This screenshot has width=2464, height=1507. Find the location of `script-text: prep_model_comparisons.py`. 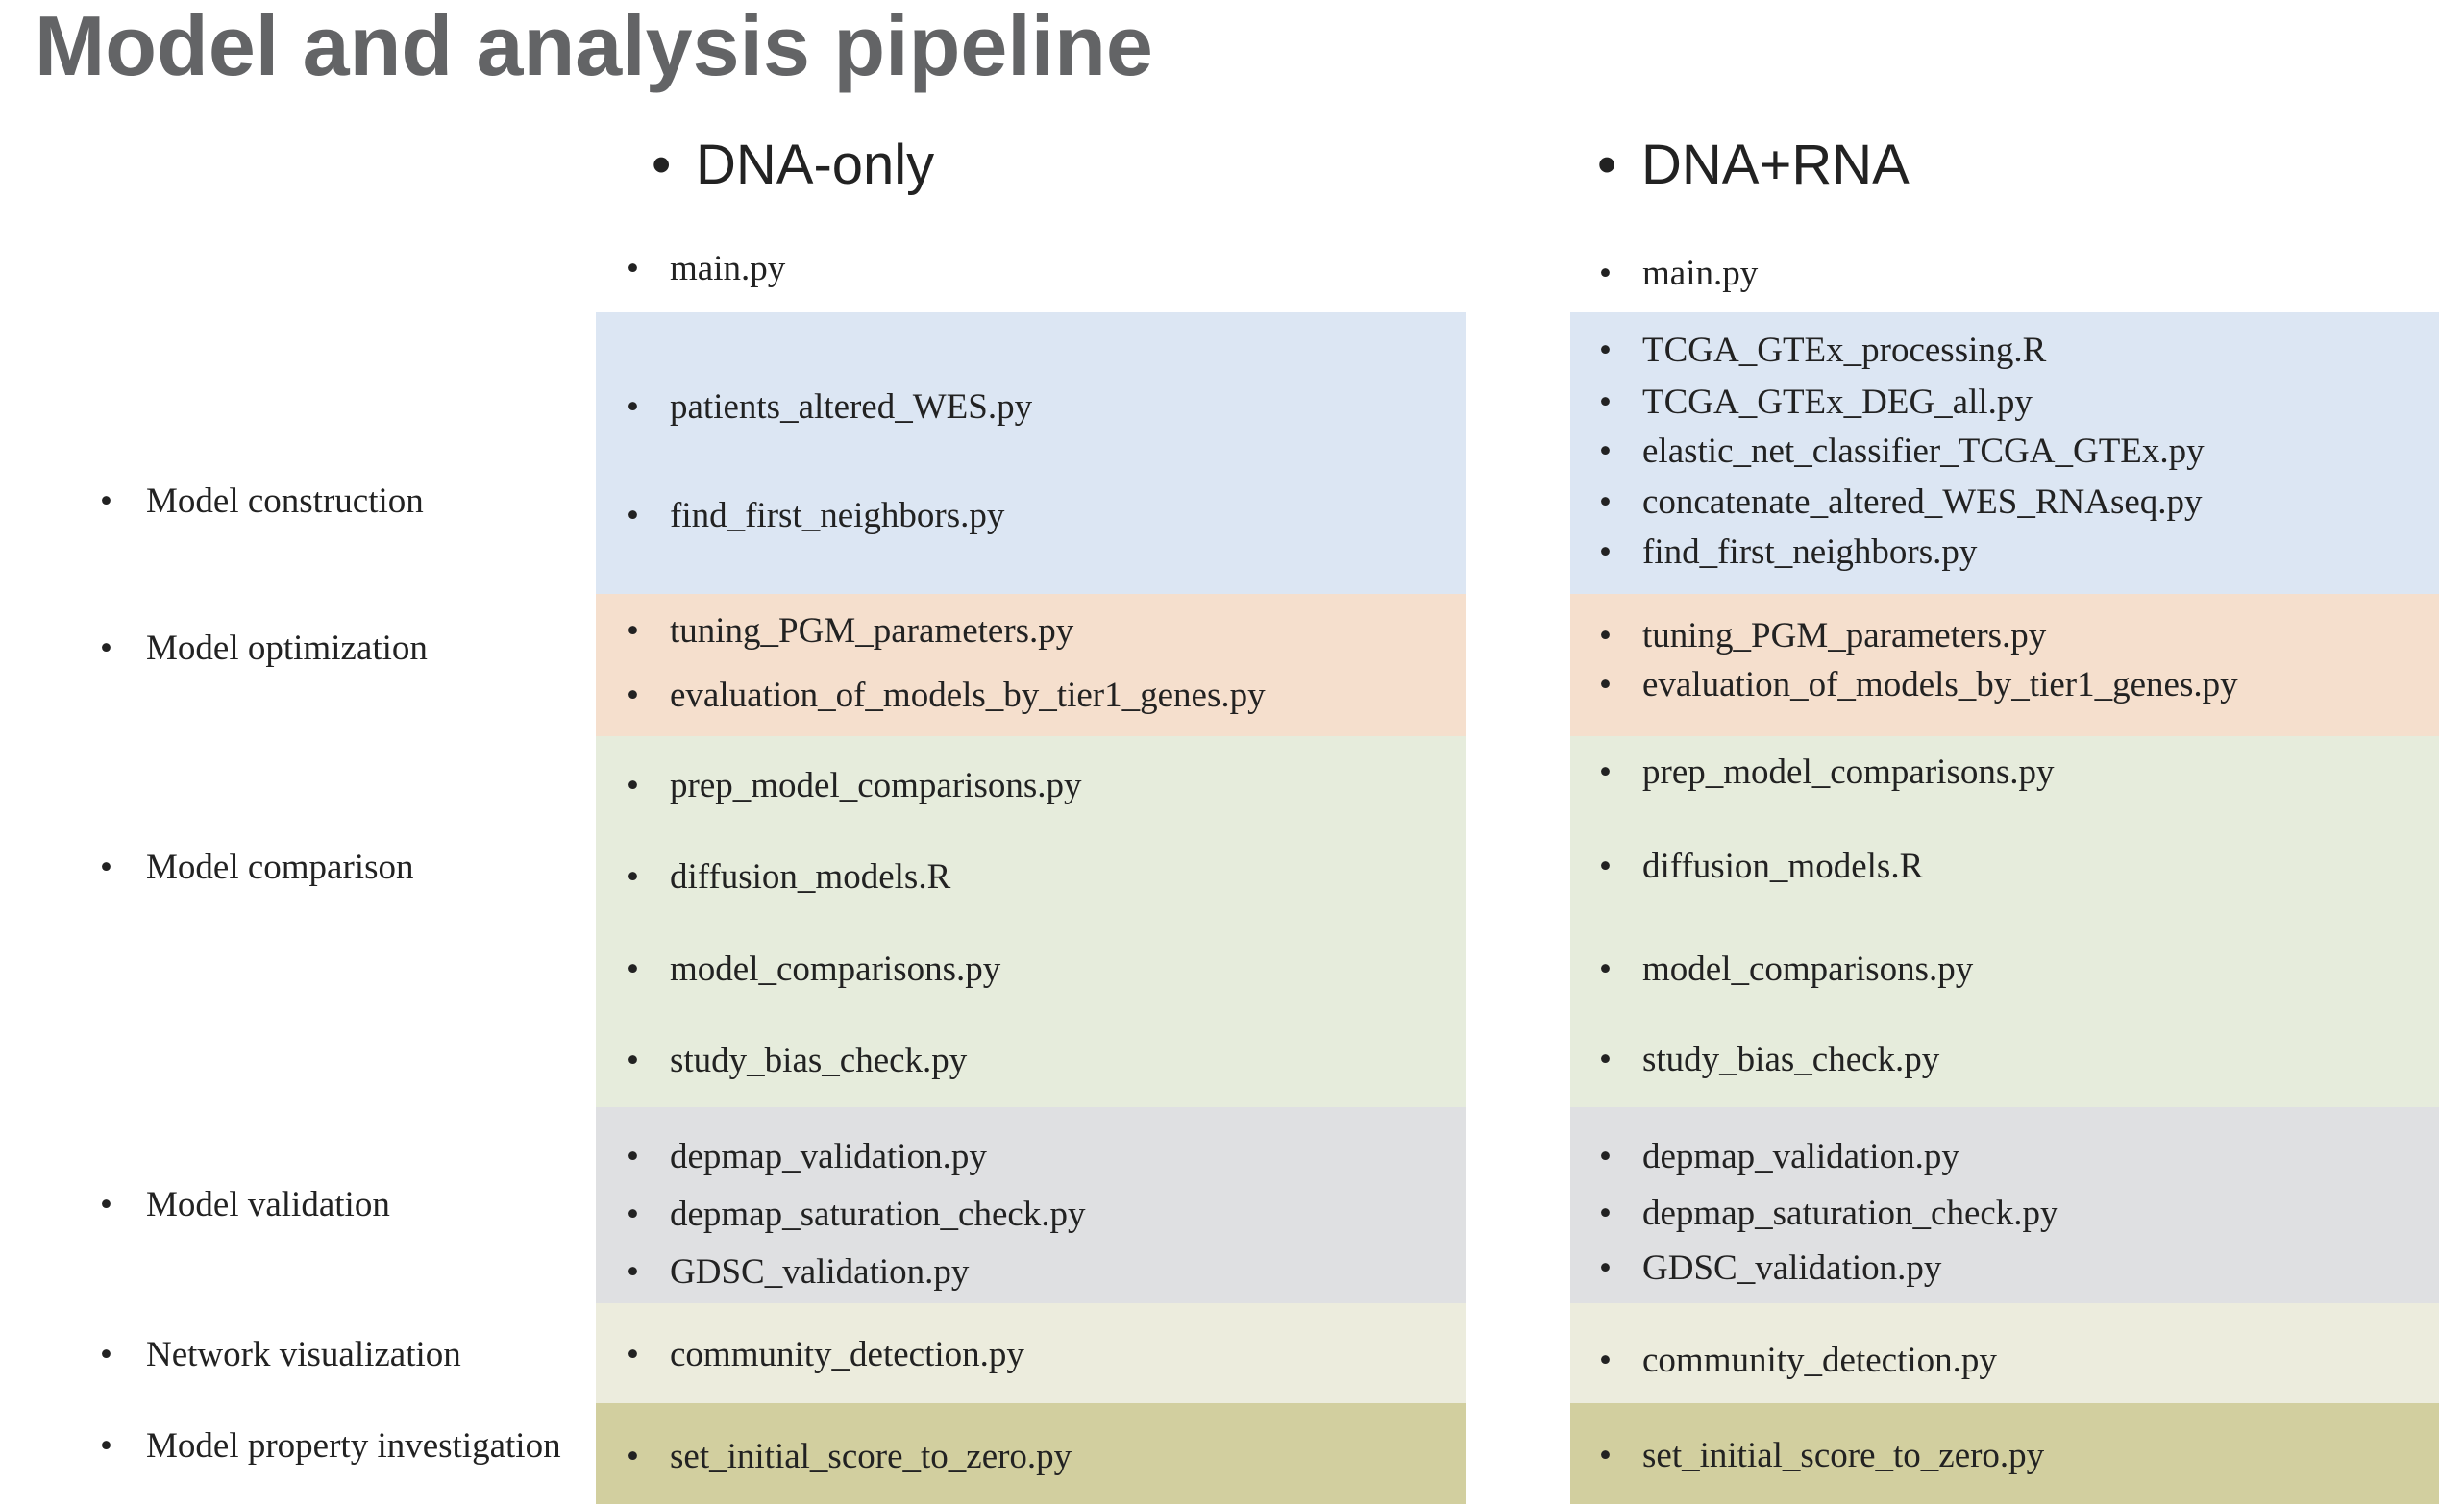

script-text: prep_model_comparisons.py is located at coordinates (876, 785).